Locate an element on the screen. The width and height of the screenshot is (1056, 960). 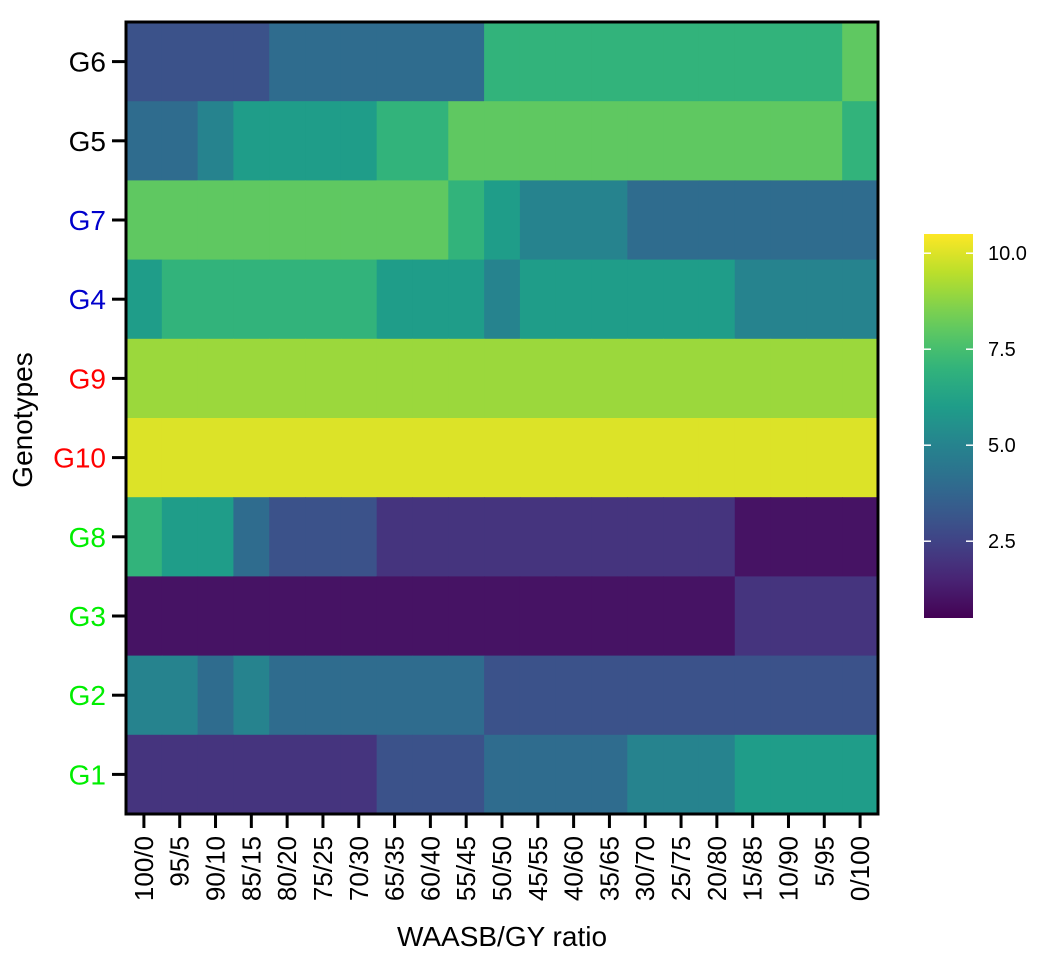
x-tick-label-0: 100/0 is located at coordinates (144, 868).